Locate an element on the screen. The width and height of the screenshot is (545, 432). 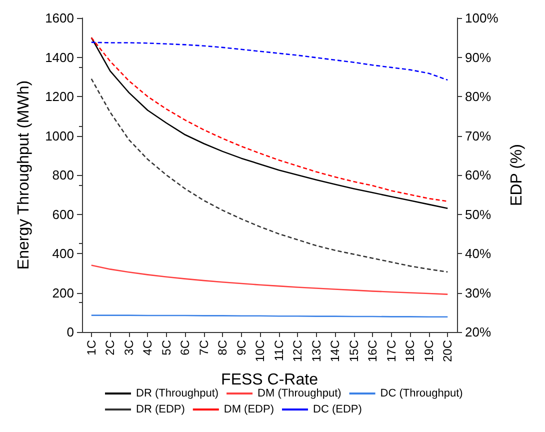
x-tick-label: 4C is located at coordinates (147, 348).